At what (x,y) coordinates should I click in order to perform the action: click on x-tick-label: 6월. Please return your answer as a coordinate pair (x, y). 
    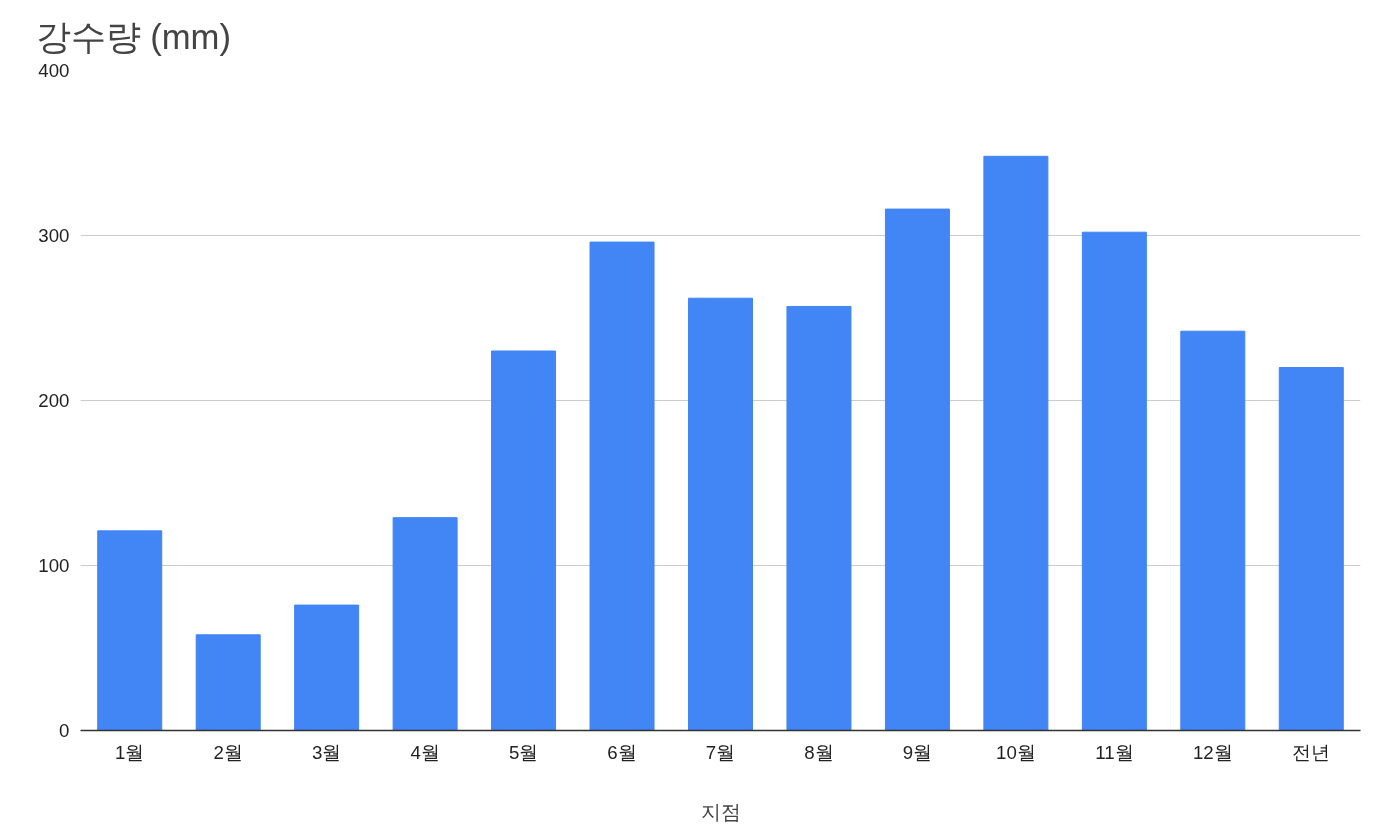
    Looking at the image, I should click on (622, 752).